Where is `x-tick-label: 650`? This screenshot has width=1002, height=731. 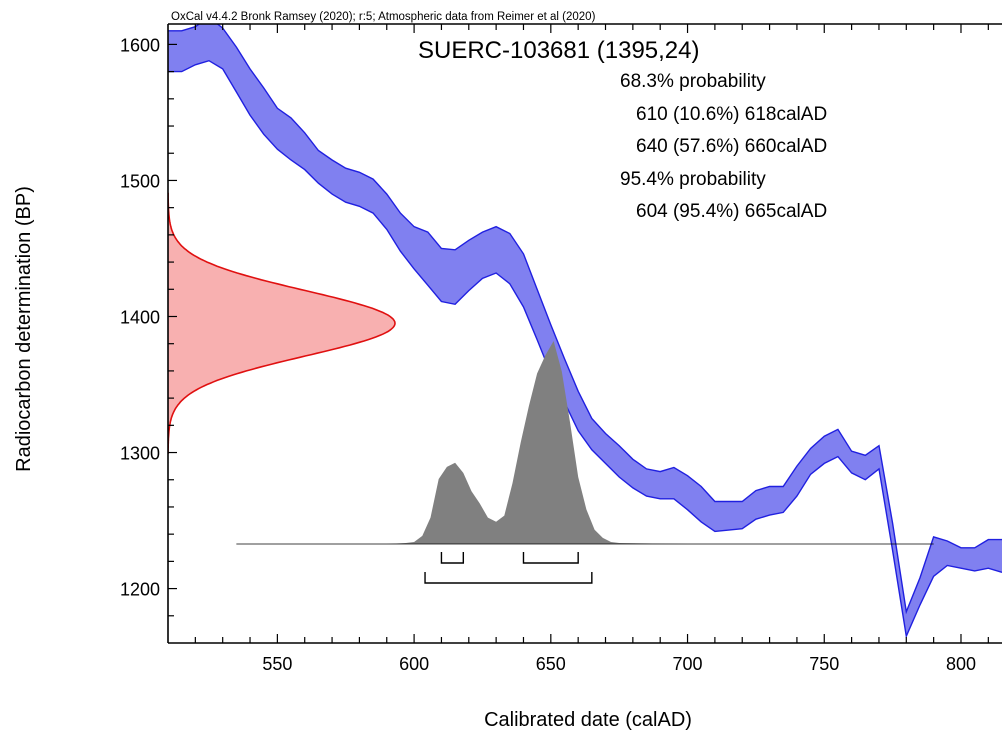 x-tick-label: 650 is located at coordinates (551, 664).